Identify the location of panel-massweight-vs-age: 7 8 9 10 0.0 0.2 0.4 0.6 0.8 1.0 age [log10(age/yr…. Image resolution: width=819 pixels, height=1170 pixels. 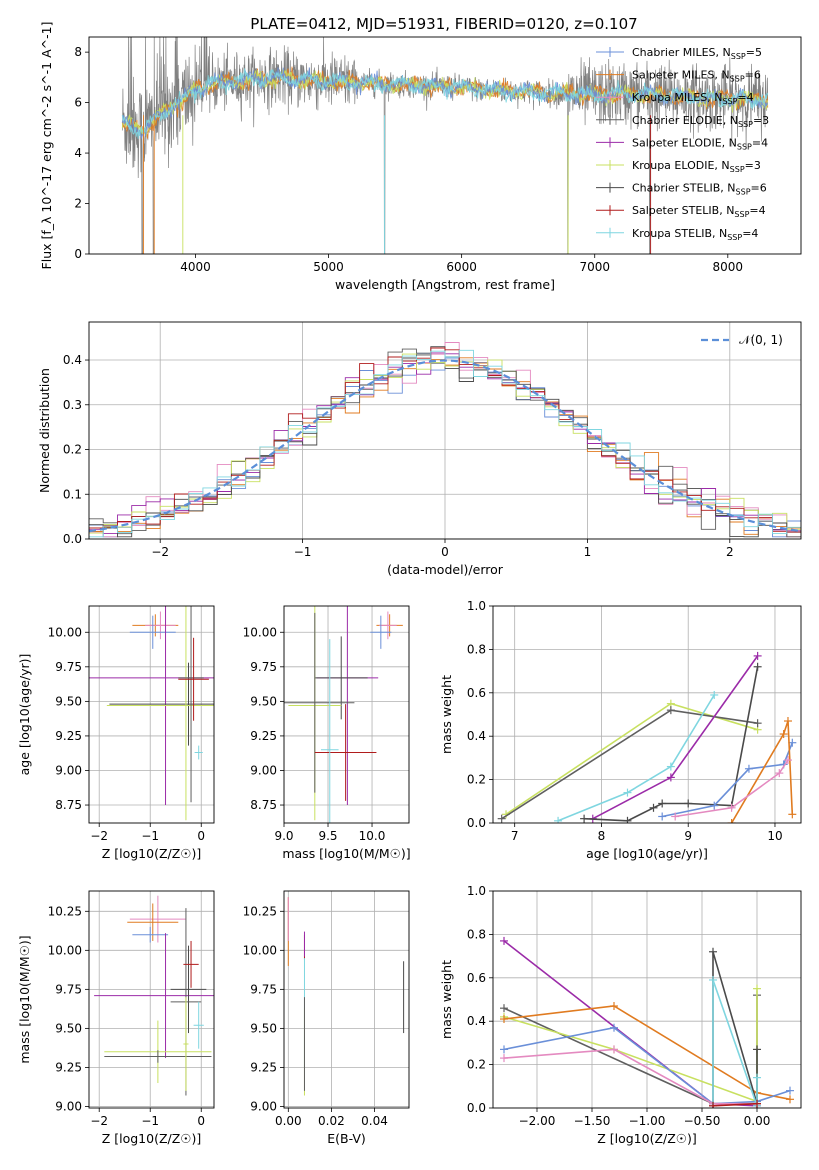
(620, 730).